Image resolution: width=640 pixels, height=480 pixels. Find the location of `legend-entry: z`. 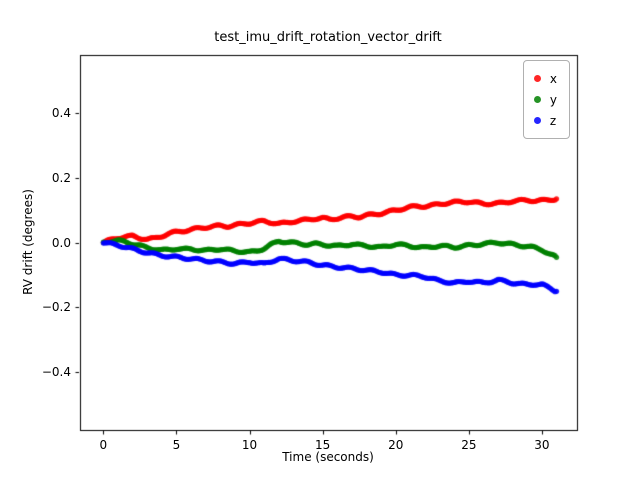

legend-entry: z is located at coordinates (545, 120).